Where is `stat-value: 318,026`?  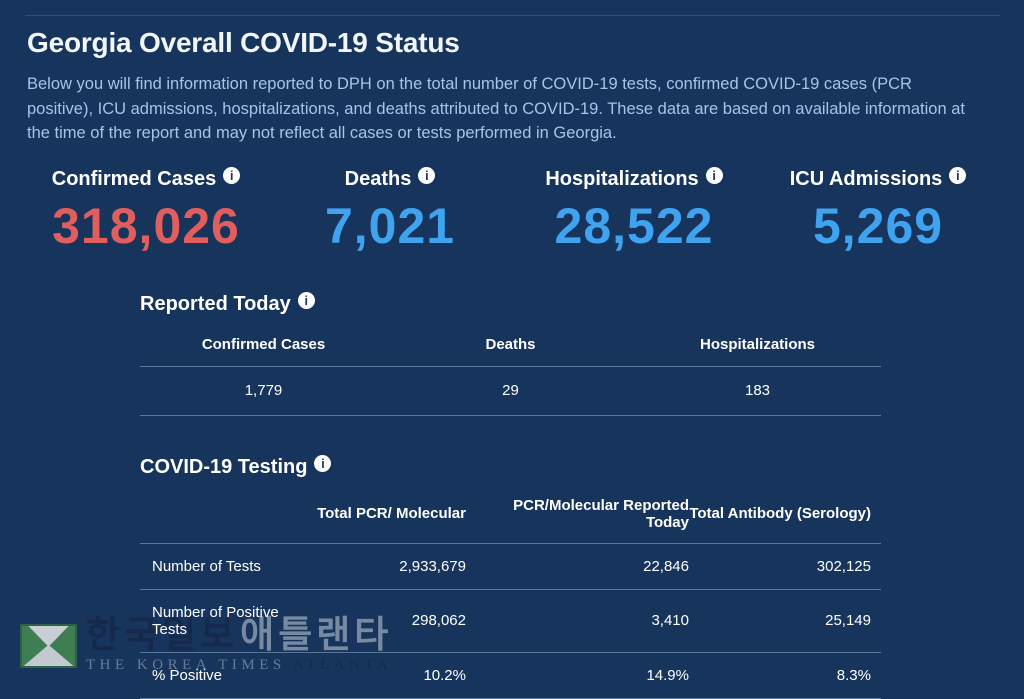 stat-value: 318,026 is located at coordinates (146, 225).